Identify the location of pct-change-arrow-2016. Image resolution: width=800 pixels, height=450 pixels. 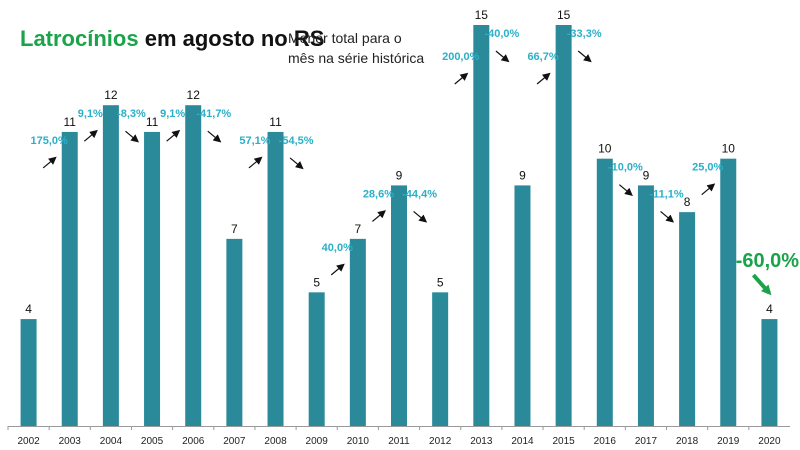
(584, 56).